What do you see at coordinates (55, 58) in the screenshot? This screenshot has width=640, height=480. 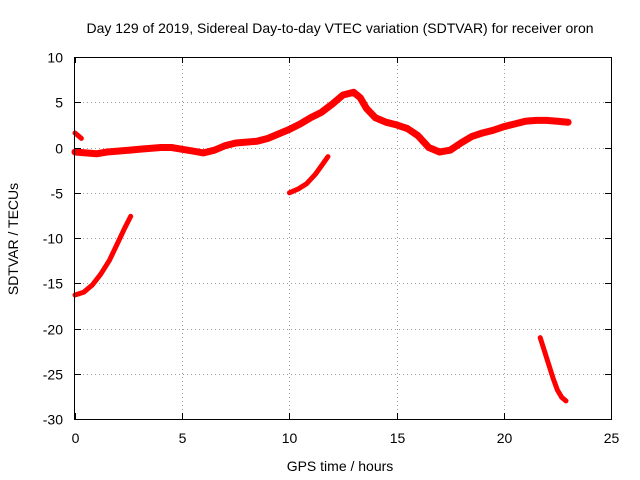 I see `y-tick-label: 10` at bounding box center [55, 58].